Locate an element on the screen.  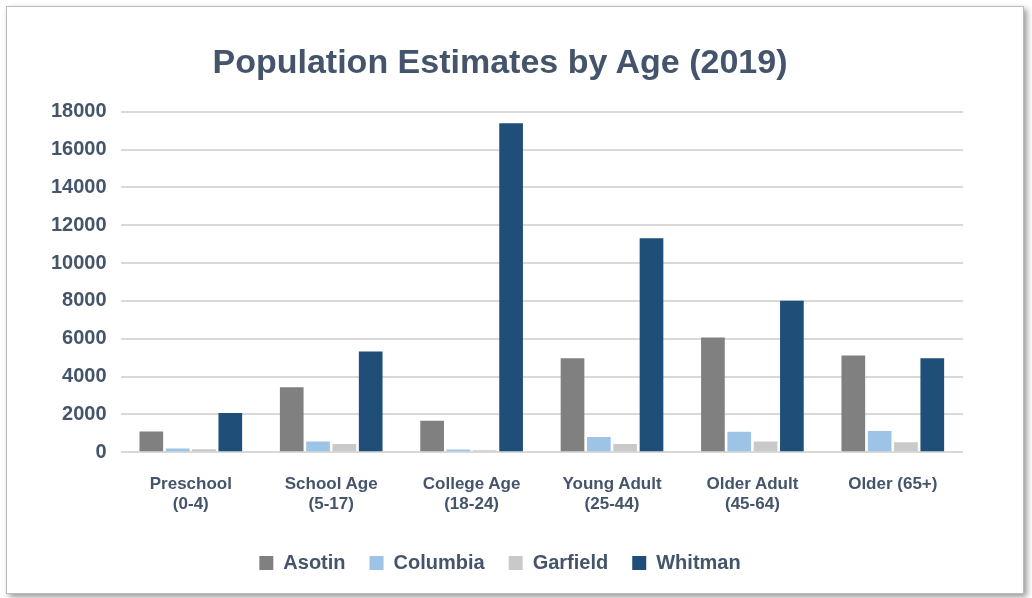
legend-label: Garfield is located at coordinates (570, 561).